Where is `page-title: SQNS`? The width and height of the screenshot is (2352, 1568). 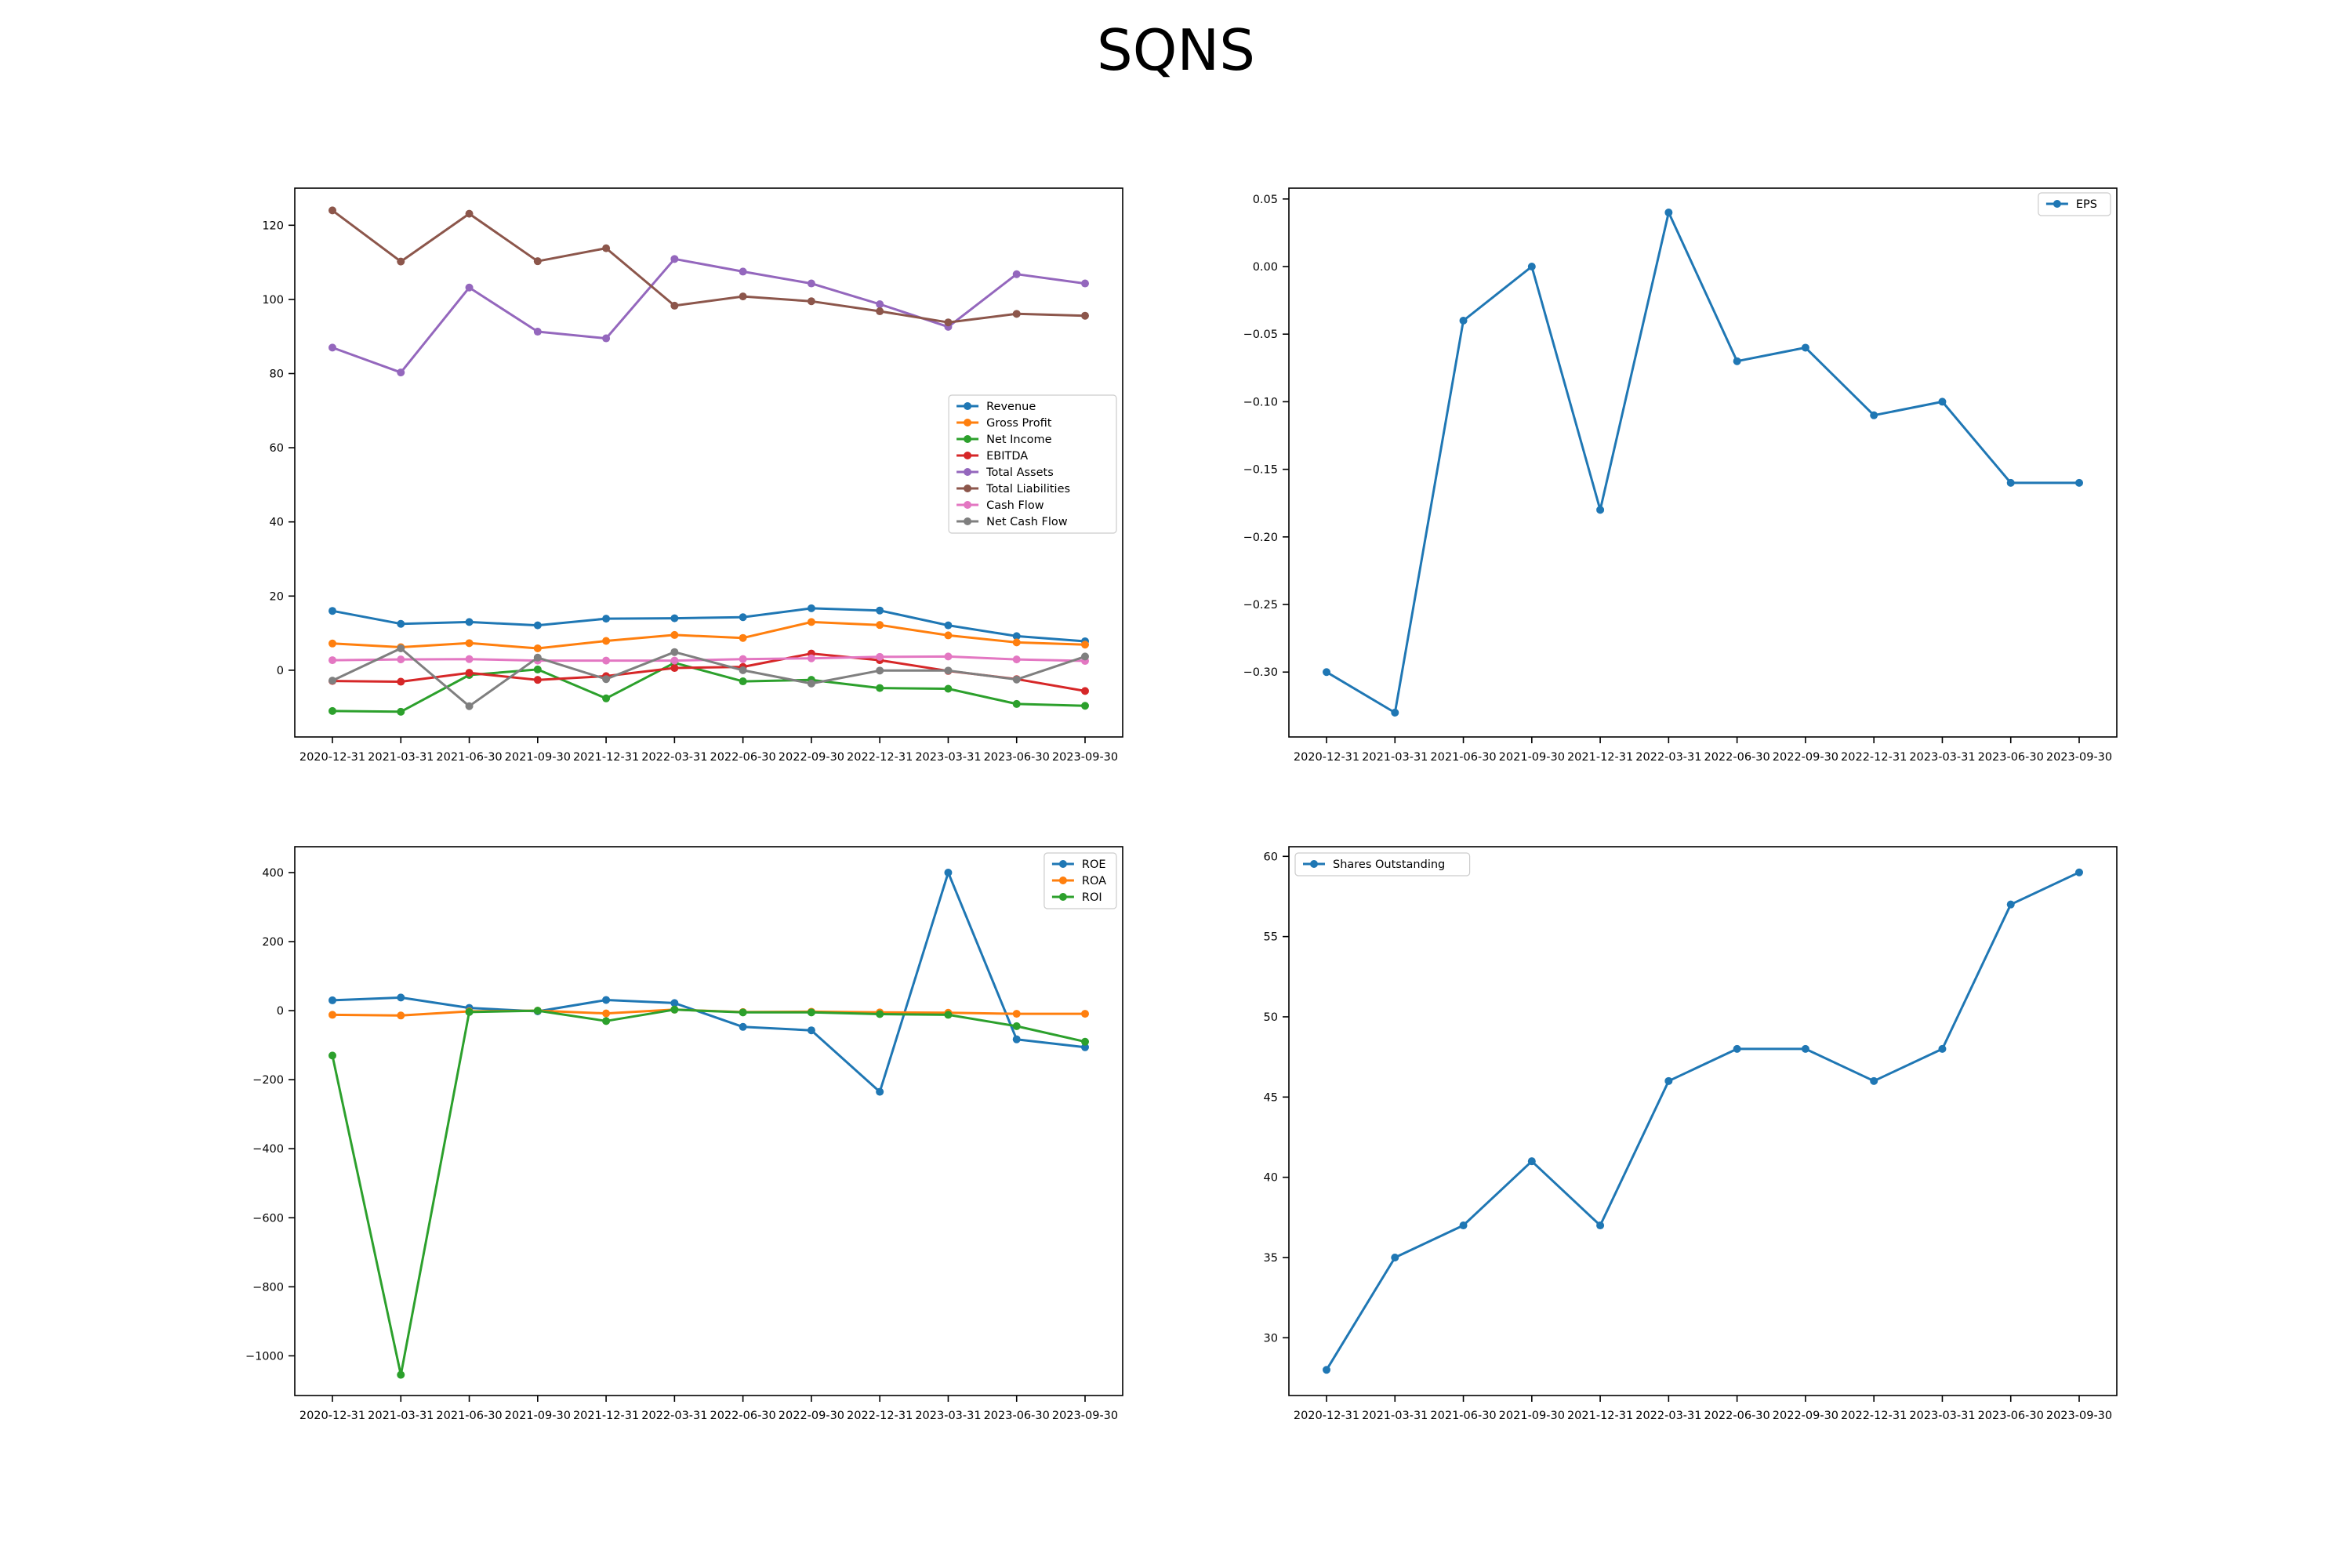 page-title: SQNS is located at coordinates (1176, 50).